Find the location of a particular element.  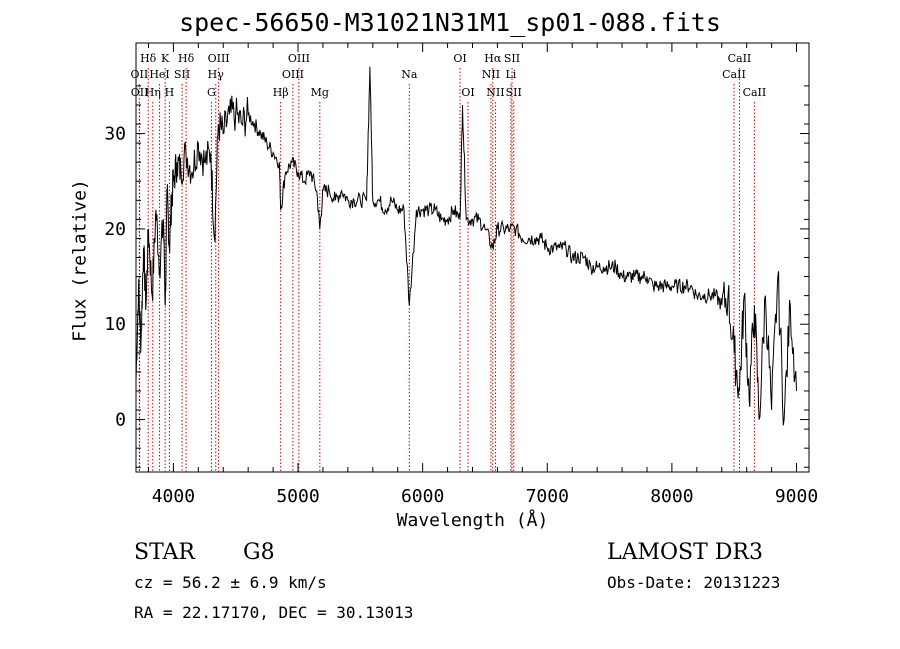

y-tick-label: 0 is located at coordinates (120, 420).